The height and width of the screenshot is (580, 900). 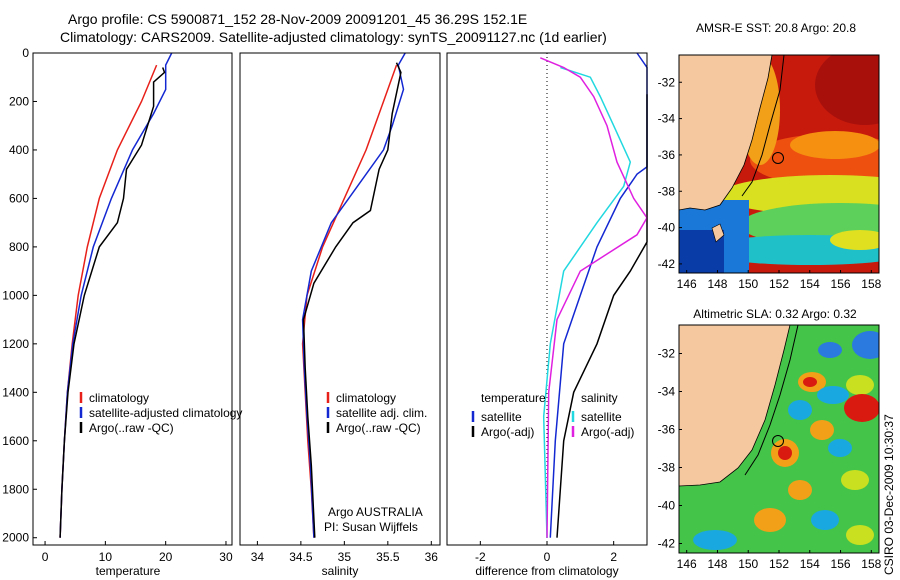 I want to click on sla-map-axes: 146 148 150 152 154 156 158 -32 -34 -36 -38 -40 -42, so click(x=770, y=459).